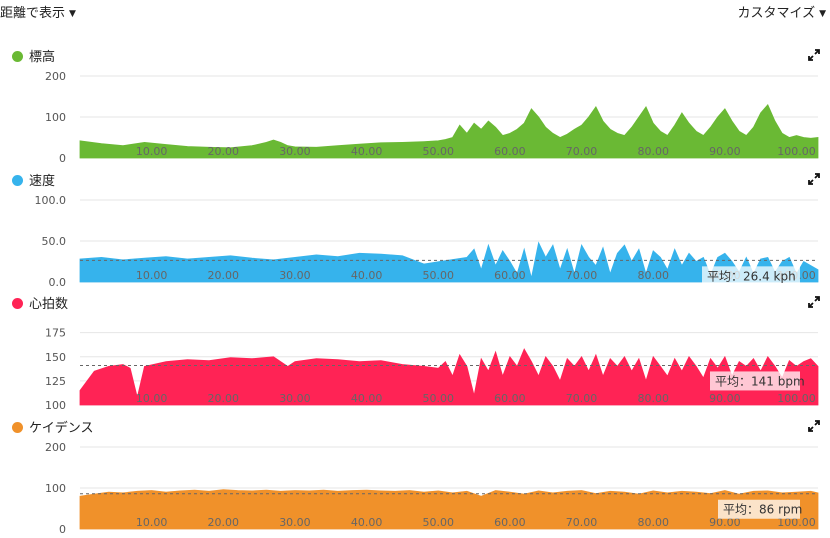 The height and width of the screenshot is (538, 830). Describe the element at coordinates (51, 200) in the screenshot. I see `speed-y-tick-label: 100.0` at that location.